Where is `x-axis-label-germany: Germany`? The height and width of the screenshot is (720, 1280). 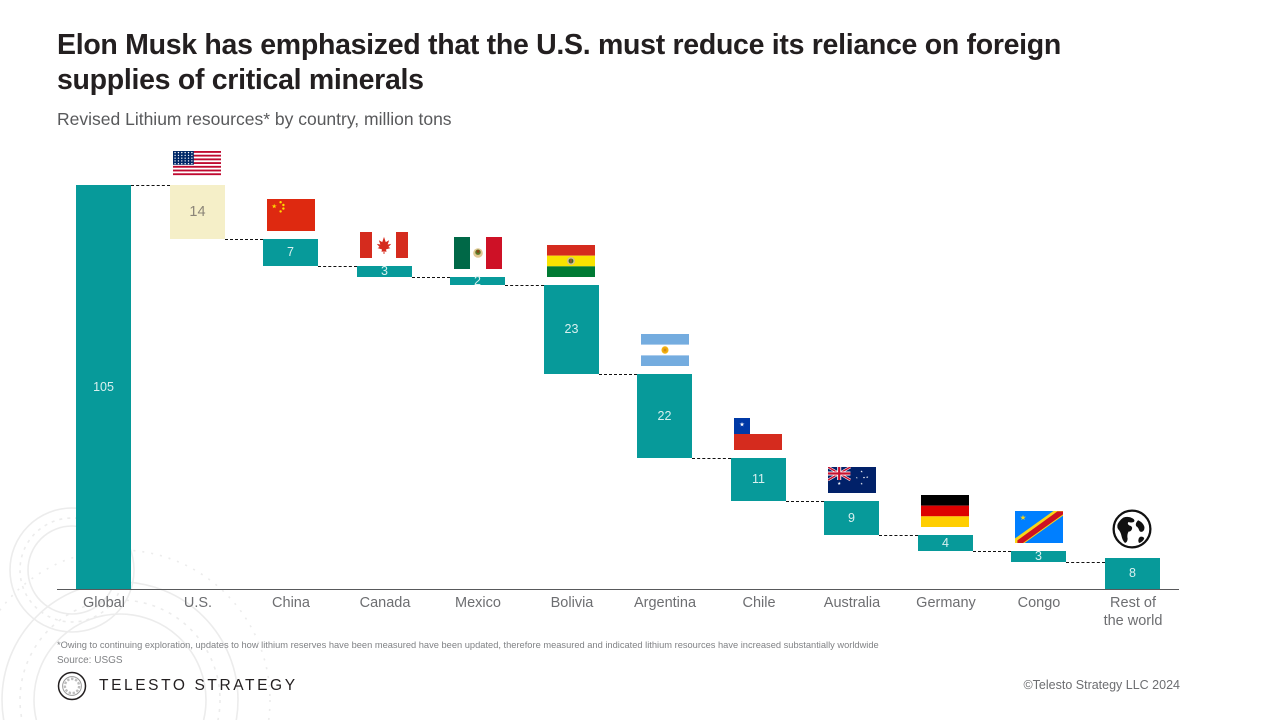
x-axis-label-germany: Germany is located at coordinates (946, 603).